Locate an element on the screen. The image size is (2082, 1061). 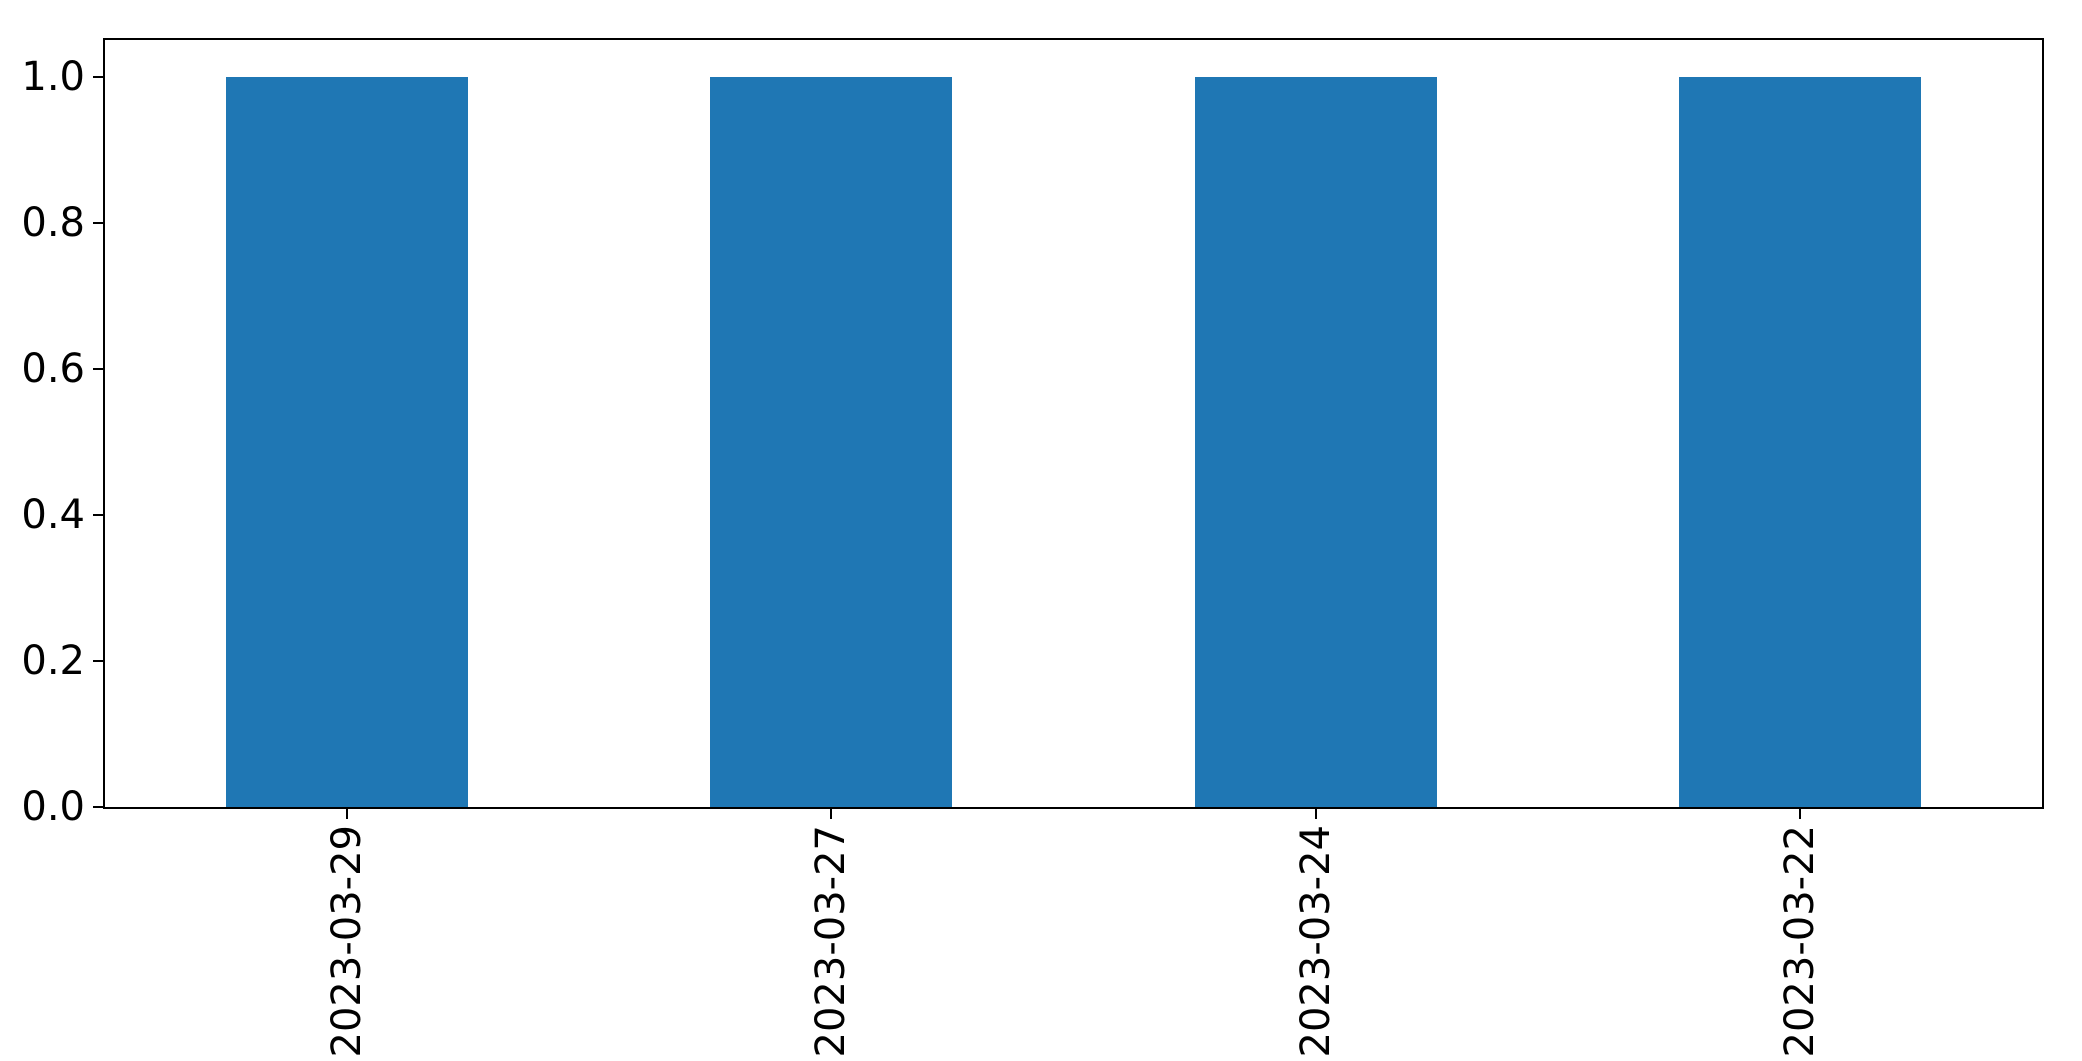
x-tick-label: 2023-03-24 is located at coordinates (1315, 941).